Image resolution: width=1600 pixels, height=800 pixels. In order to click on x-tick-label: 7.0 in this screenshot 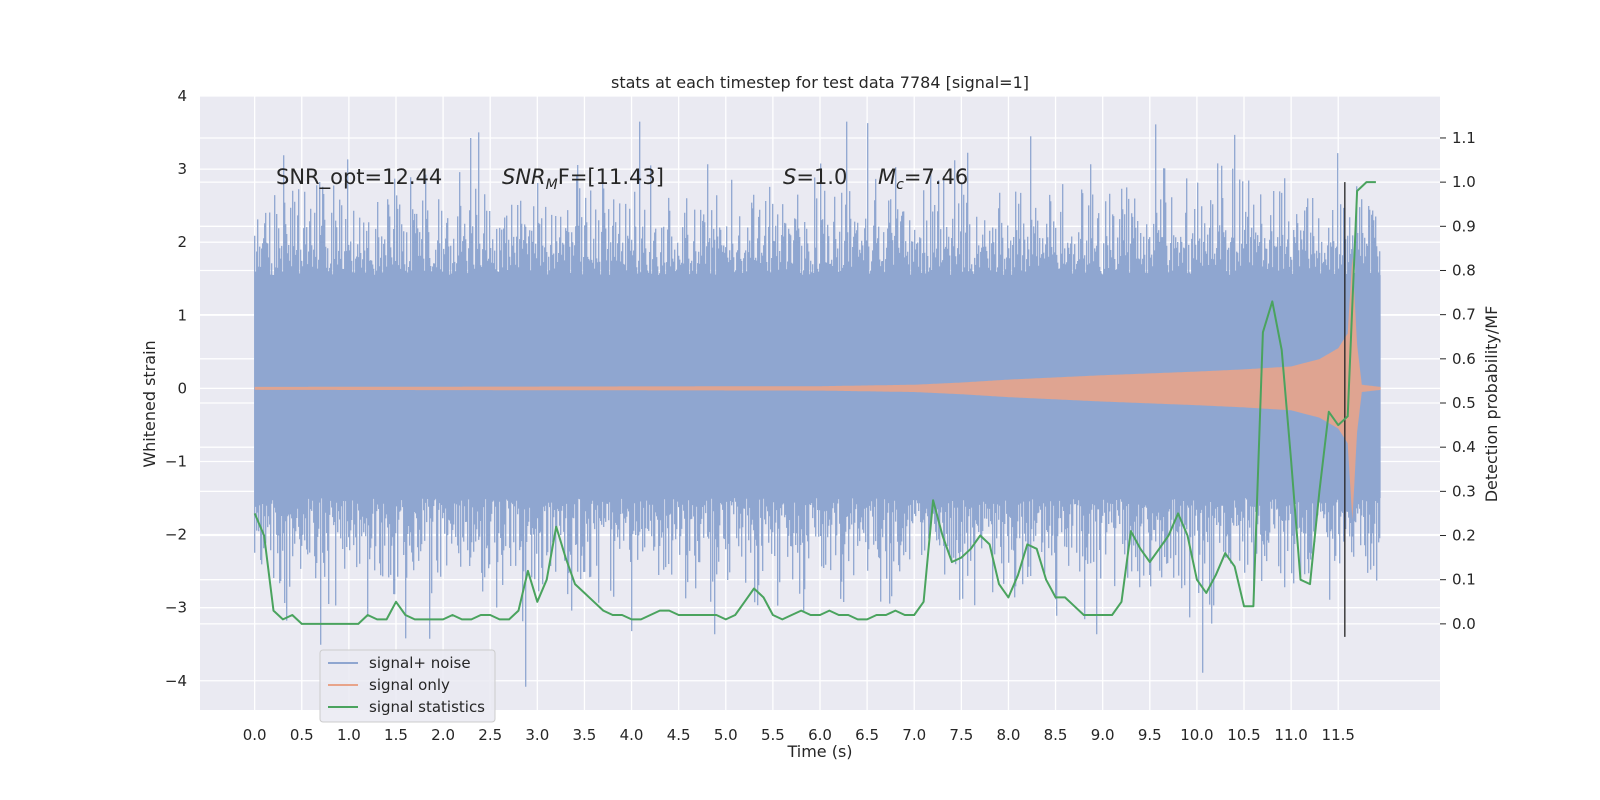, I will do `click(914, 735)`.